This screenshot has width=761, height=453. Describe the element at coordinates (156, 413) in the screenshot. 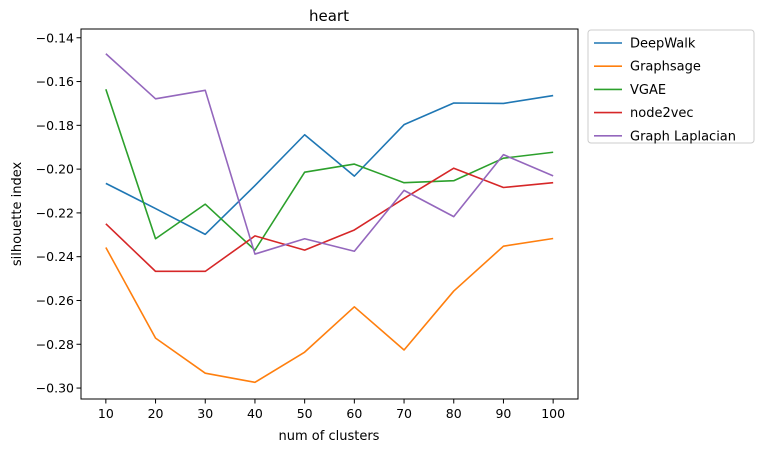

I see `x-tick-label: 20` at that location.